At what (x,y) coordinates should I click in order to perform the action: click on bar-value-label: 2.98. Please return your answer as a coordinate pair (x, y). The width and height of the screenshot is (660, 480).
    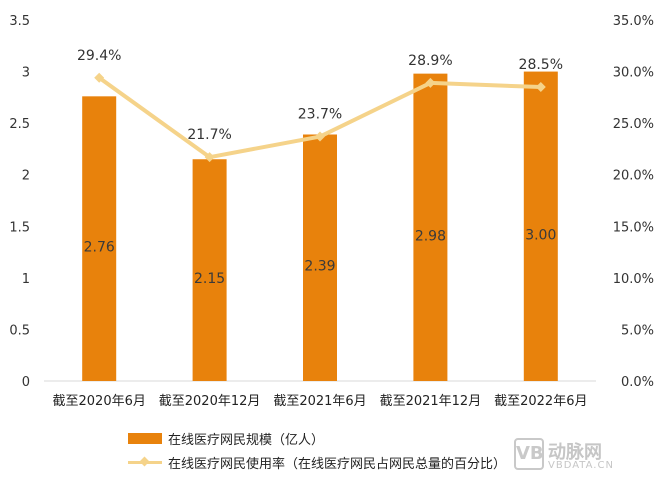
    Looking at the image, I should click on (430, 236).